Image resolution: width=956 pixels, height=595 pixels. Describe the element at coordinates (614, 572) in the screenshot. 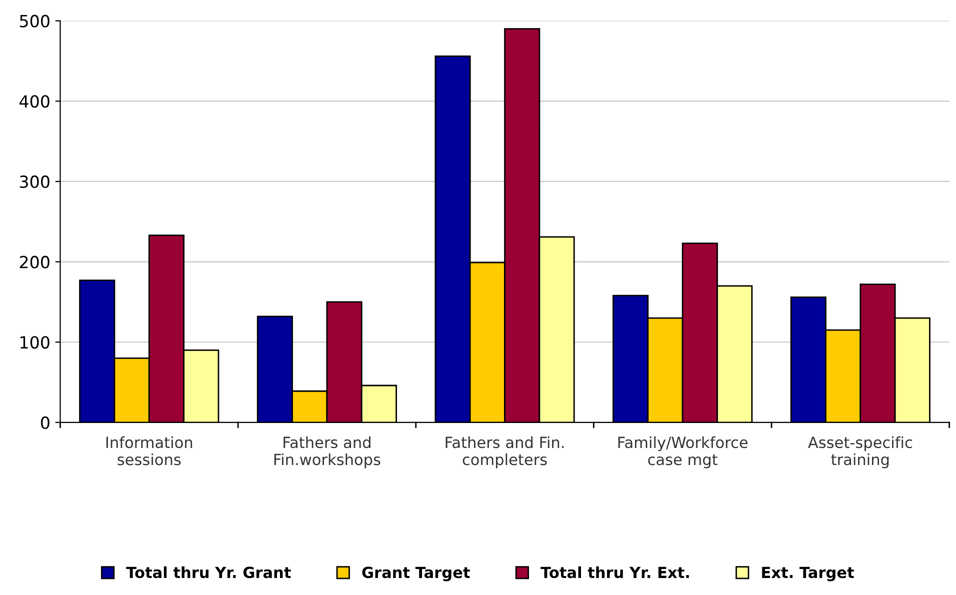

I see `legend-label: Total thru Yr. Ext.` at that location.